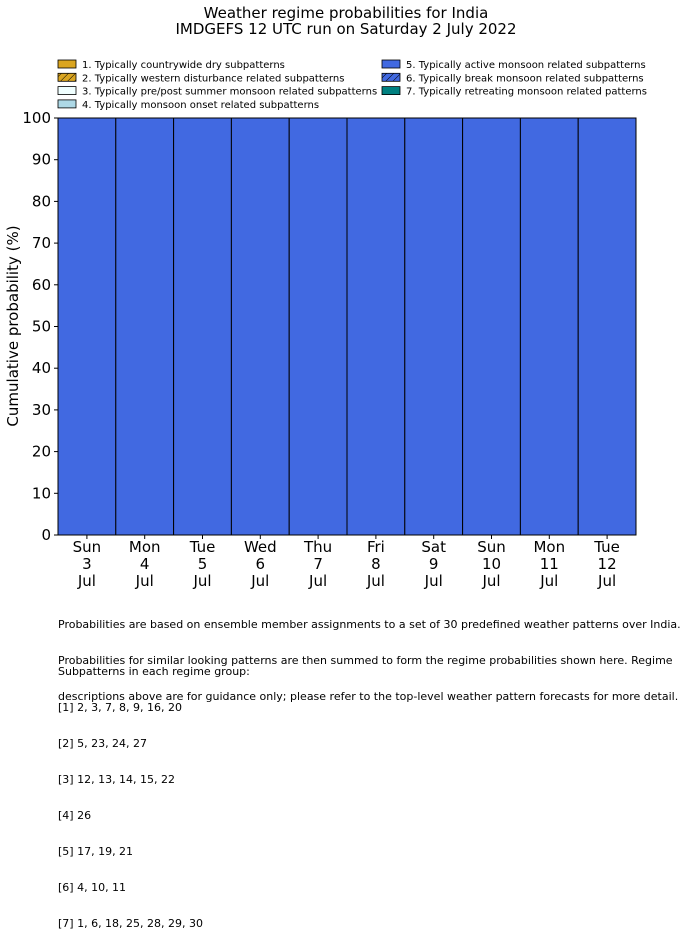 Image resolution: width=700 pixels, height=942 pixels. I want to click on y-tick-label: 40, so click(41, 368).